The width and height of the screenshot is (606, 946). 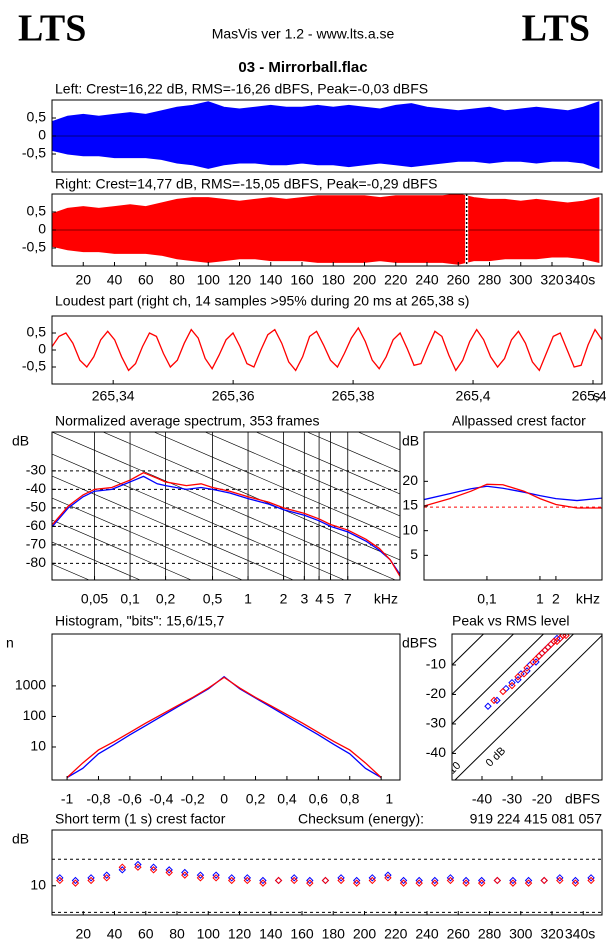 What do you see at coordinates (521, 934) in the screenshot?
I see `x-tick-label: 300` at bounding box center [521, 934].